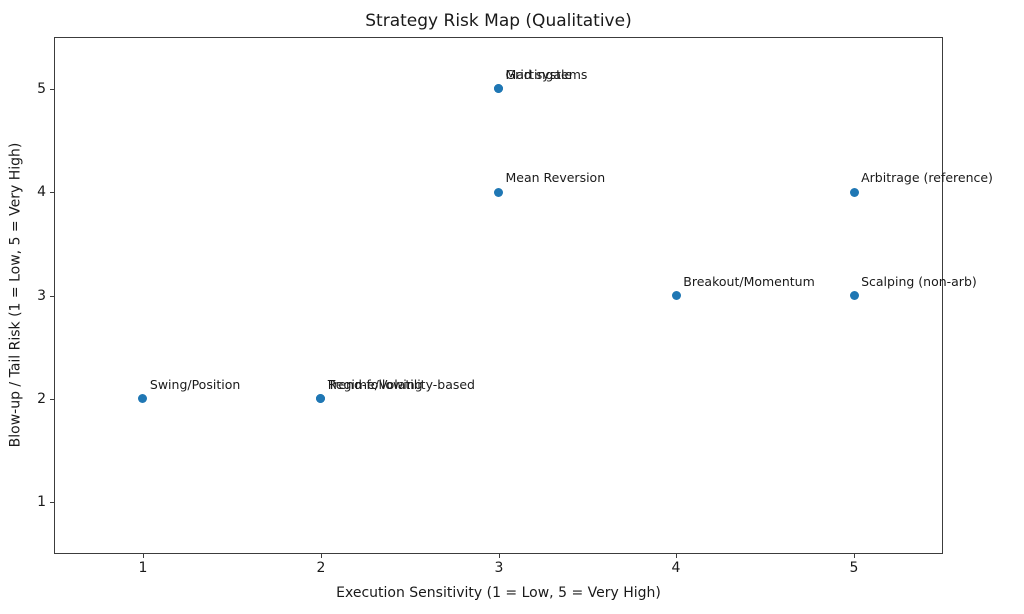 The image size is (1024, 614). What do you see at coordinates (321, 568) in the screenshot?
I see `x-tick-label: 2` at bounding box center [321, 568].